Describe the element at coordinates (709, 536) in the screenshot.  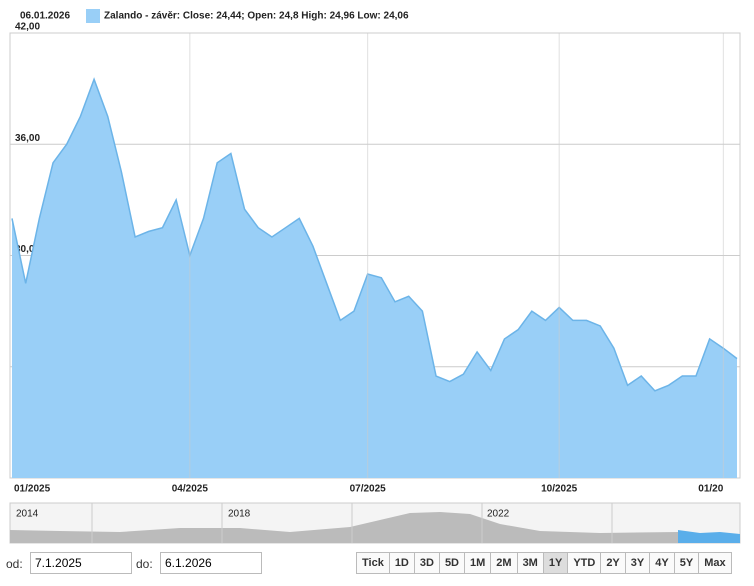
I see `navigator-selection` at that location.